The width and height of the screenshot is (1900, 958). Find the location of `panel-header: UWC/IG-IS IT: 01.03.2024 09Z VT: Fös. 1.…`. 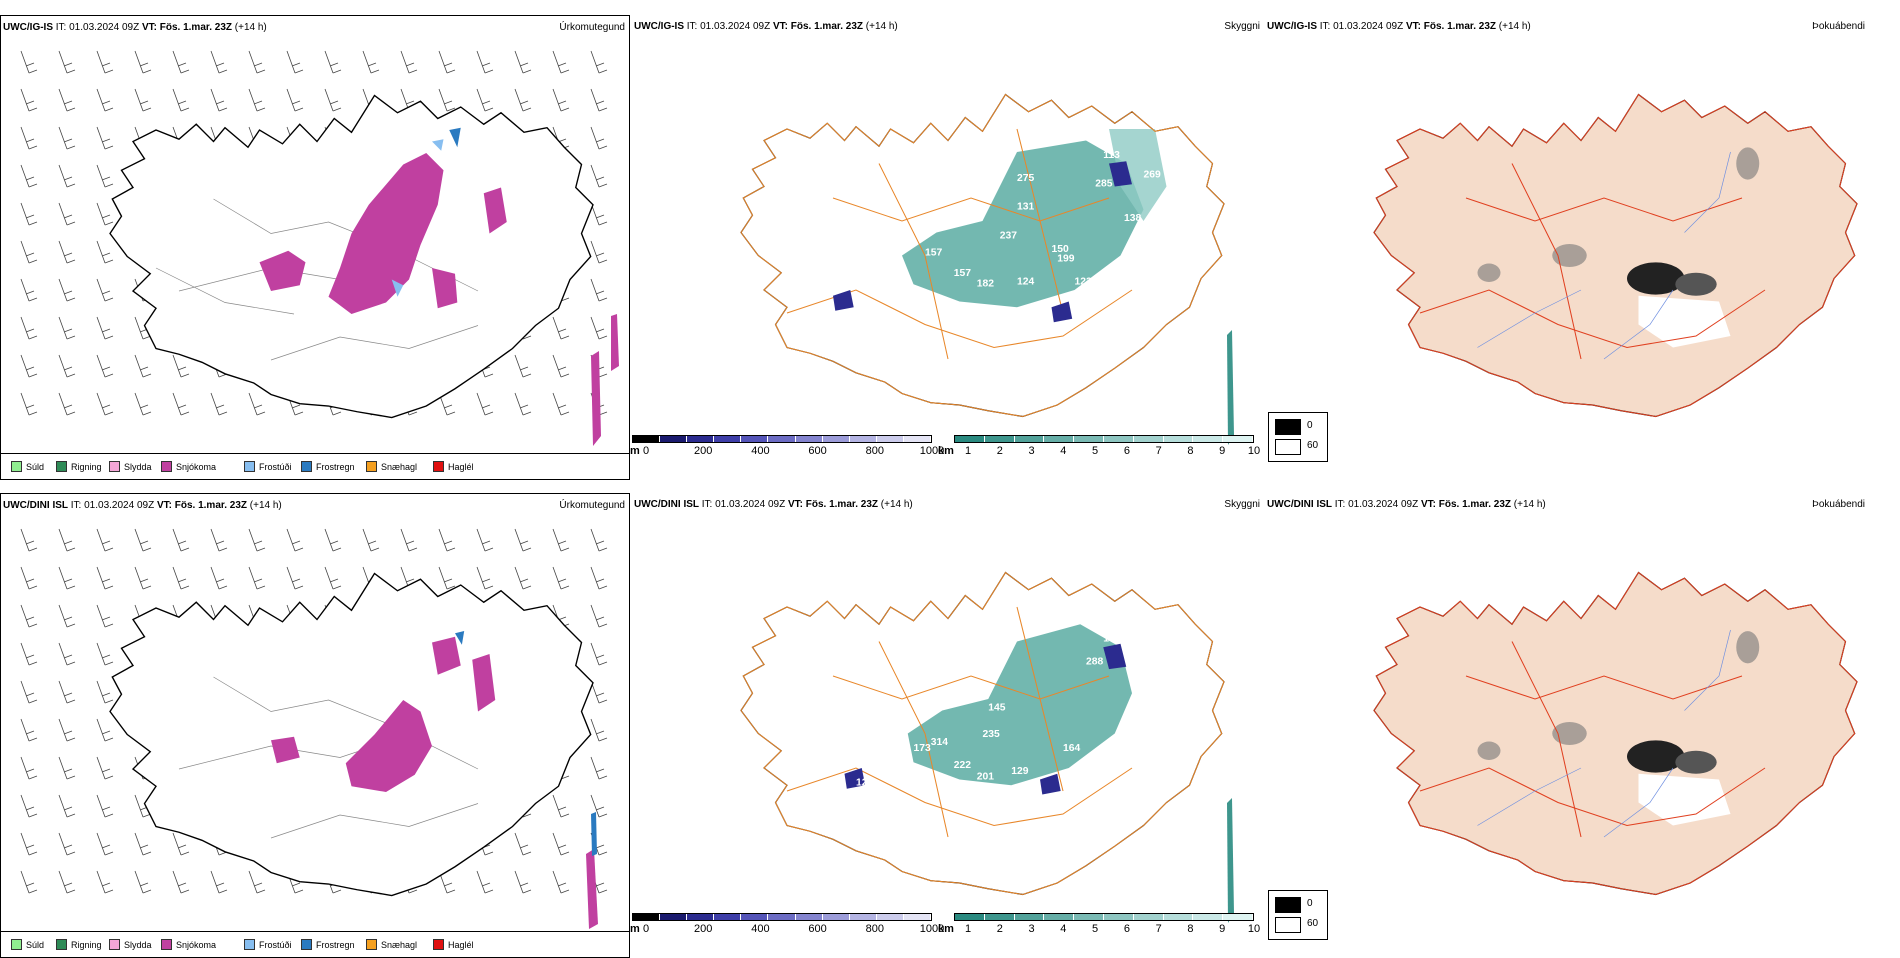

panel-header: UWC/IG-IS IT: 01.03.2024 09Z VT: Fös. 1.… is located at coordinates (1399, 26).